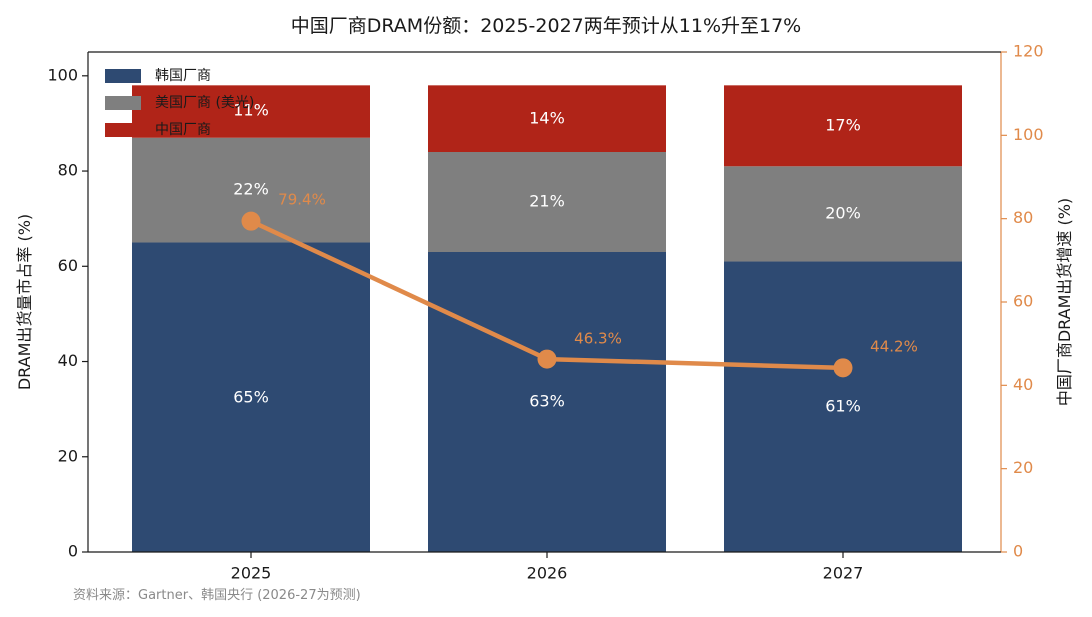 This screenshot has height=617, width=1092. I want to click on growth-label-2026: 46.3%, so click(598, 339).